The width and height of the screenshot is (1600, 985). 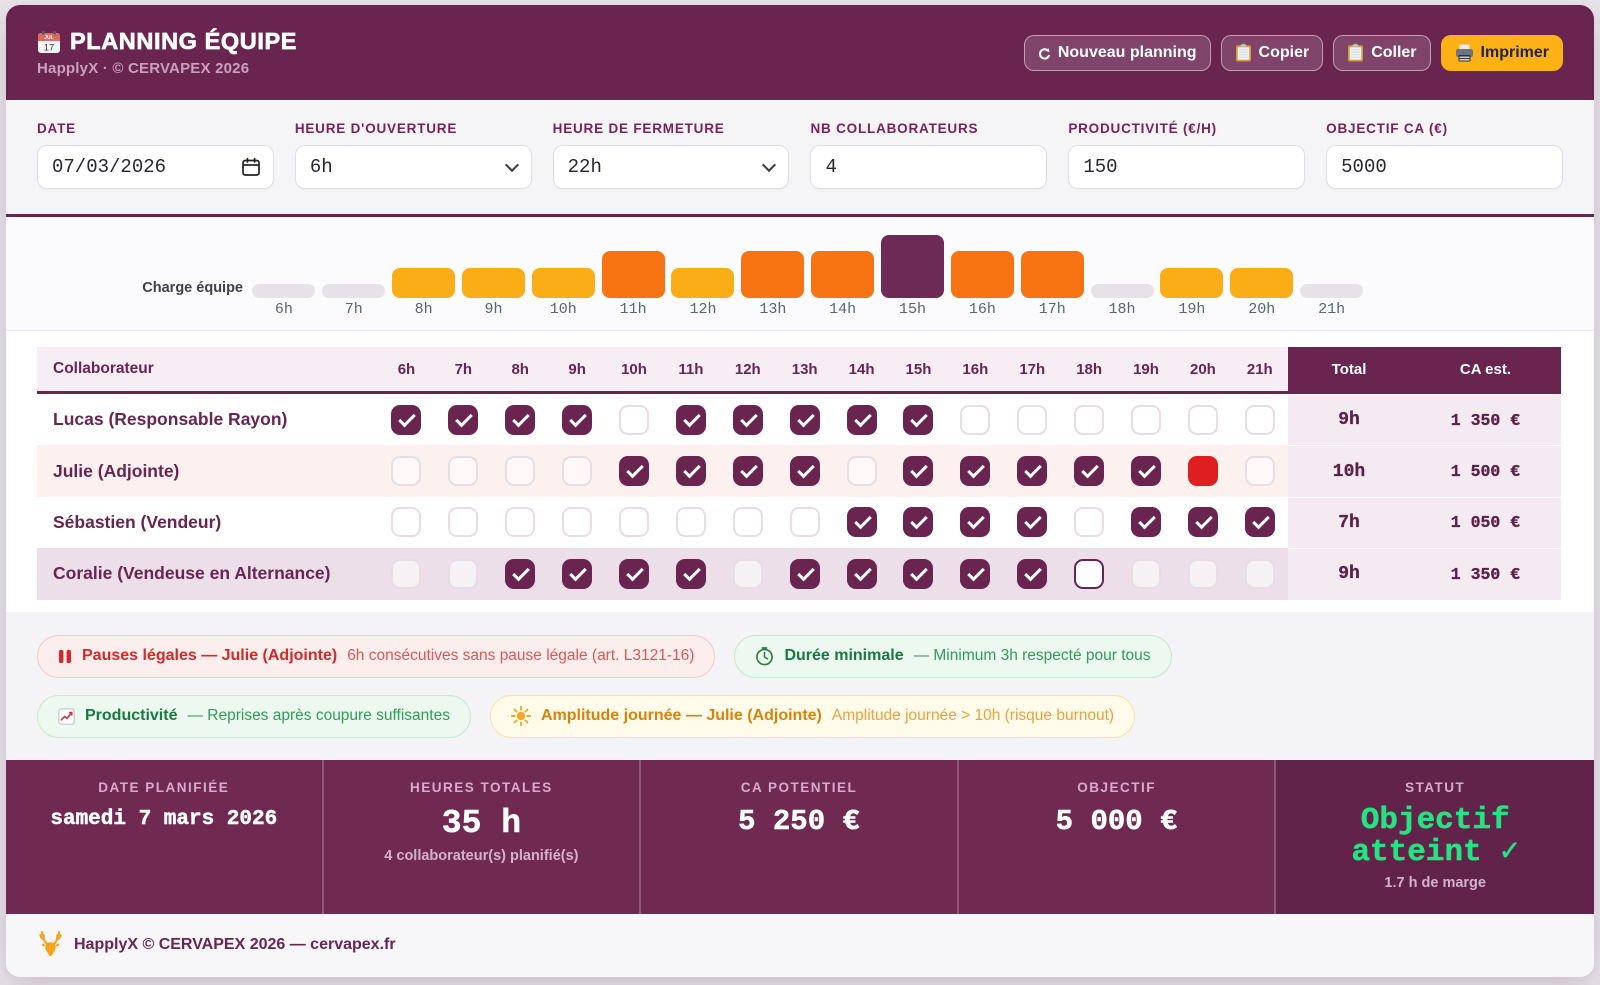 What do you see at coordinates (49, 47) in the screenshot?
I see `svg-text: 17` at bounding box center [49, 47].